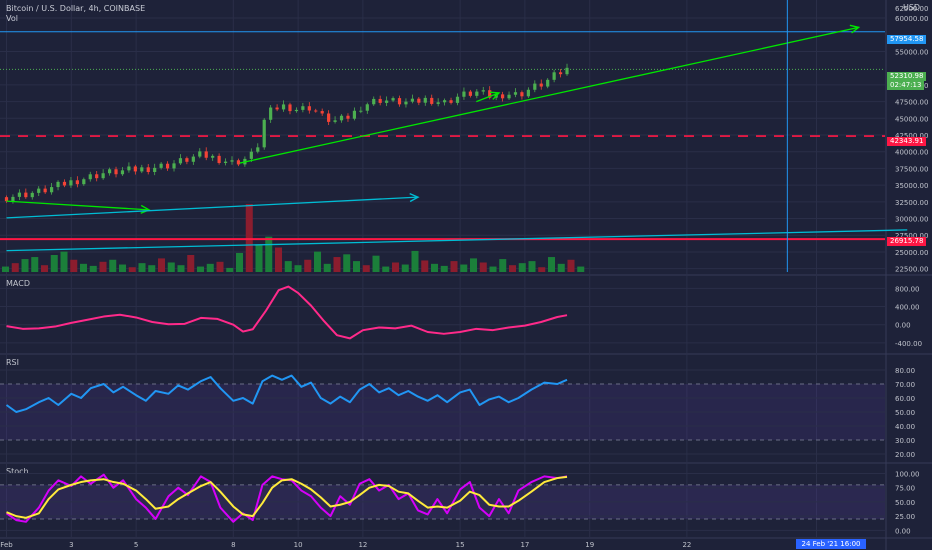 The height and width of the screenshot is (550, 932). I want to click on stoch-tick-label: 50.00, so click(905, 503).